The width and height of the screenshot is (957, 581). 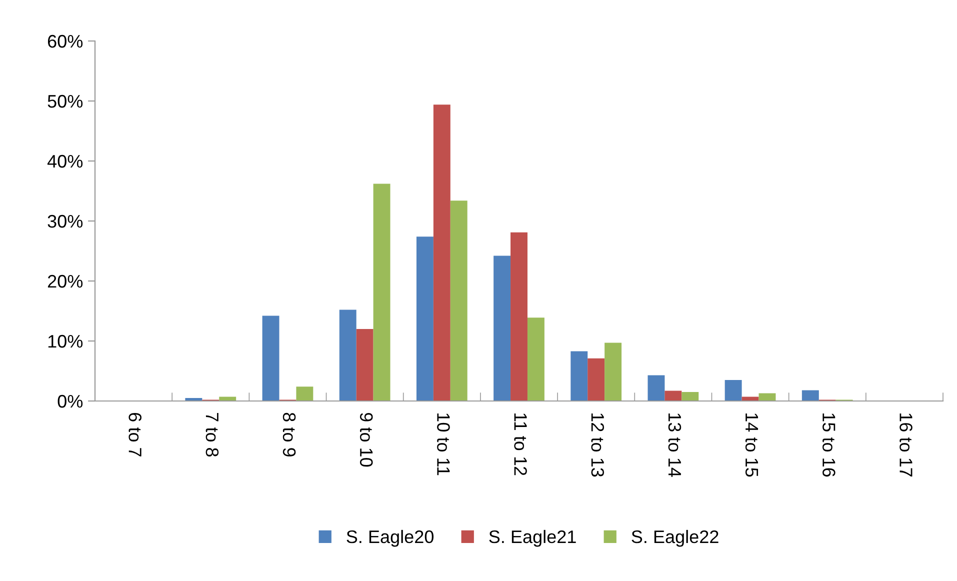 I want to click on y-tick-label: 50%, so click(x=65, y=101).